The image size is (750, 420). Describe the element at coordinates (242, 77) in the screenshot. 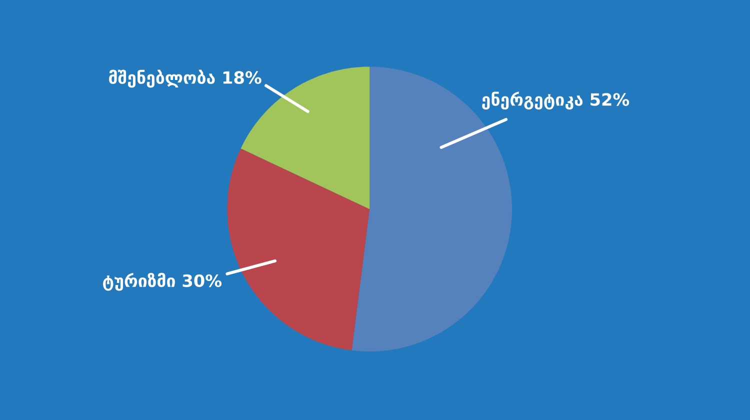

I see `data-label: 18%` at that location.